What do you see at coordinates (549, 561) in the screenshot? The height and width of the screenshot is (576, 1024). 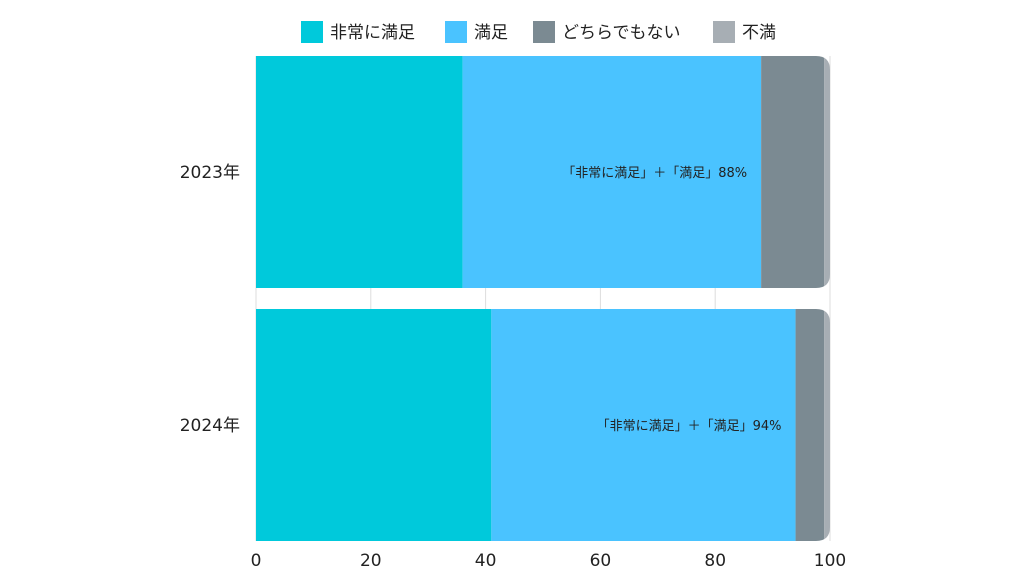 I see `x-axis-ticks: 0 20 40 60 80 100` at bounding box center [549, 561].